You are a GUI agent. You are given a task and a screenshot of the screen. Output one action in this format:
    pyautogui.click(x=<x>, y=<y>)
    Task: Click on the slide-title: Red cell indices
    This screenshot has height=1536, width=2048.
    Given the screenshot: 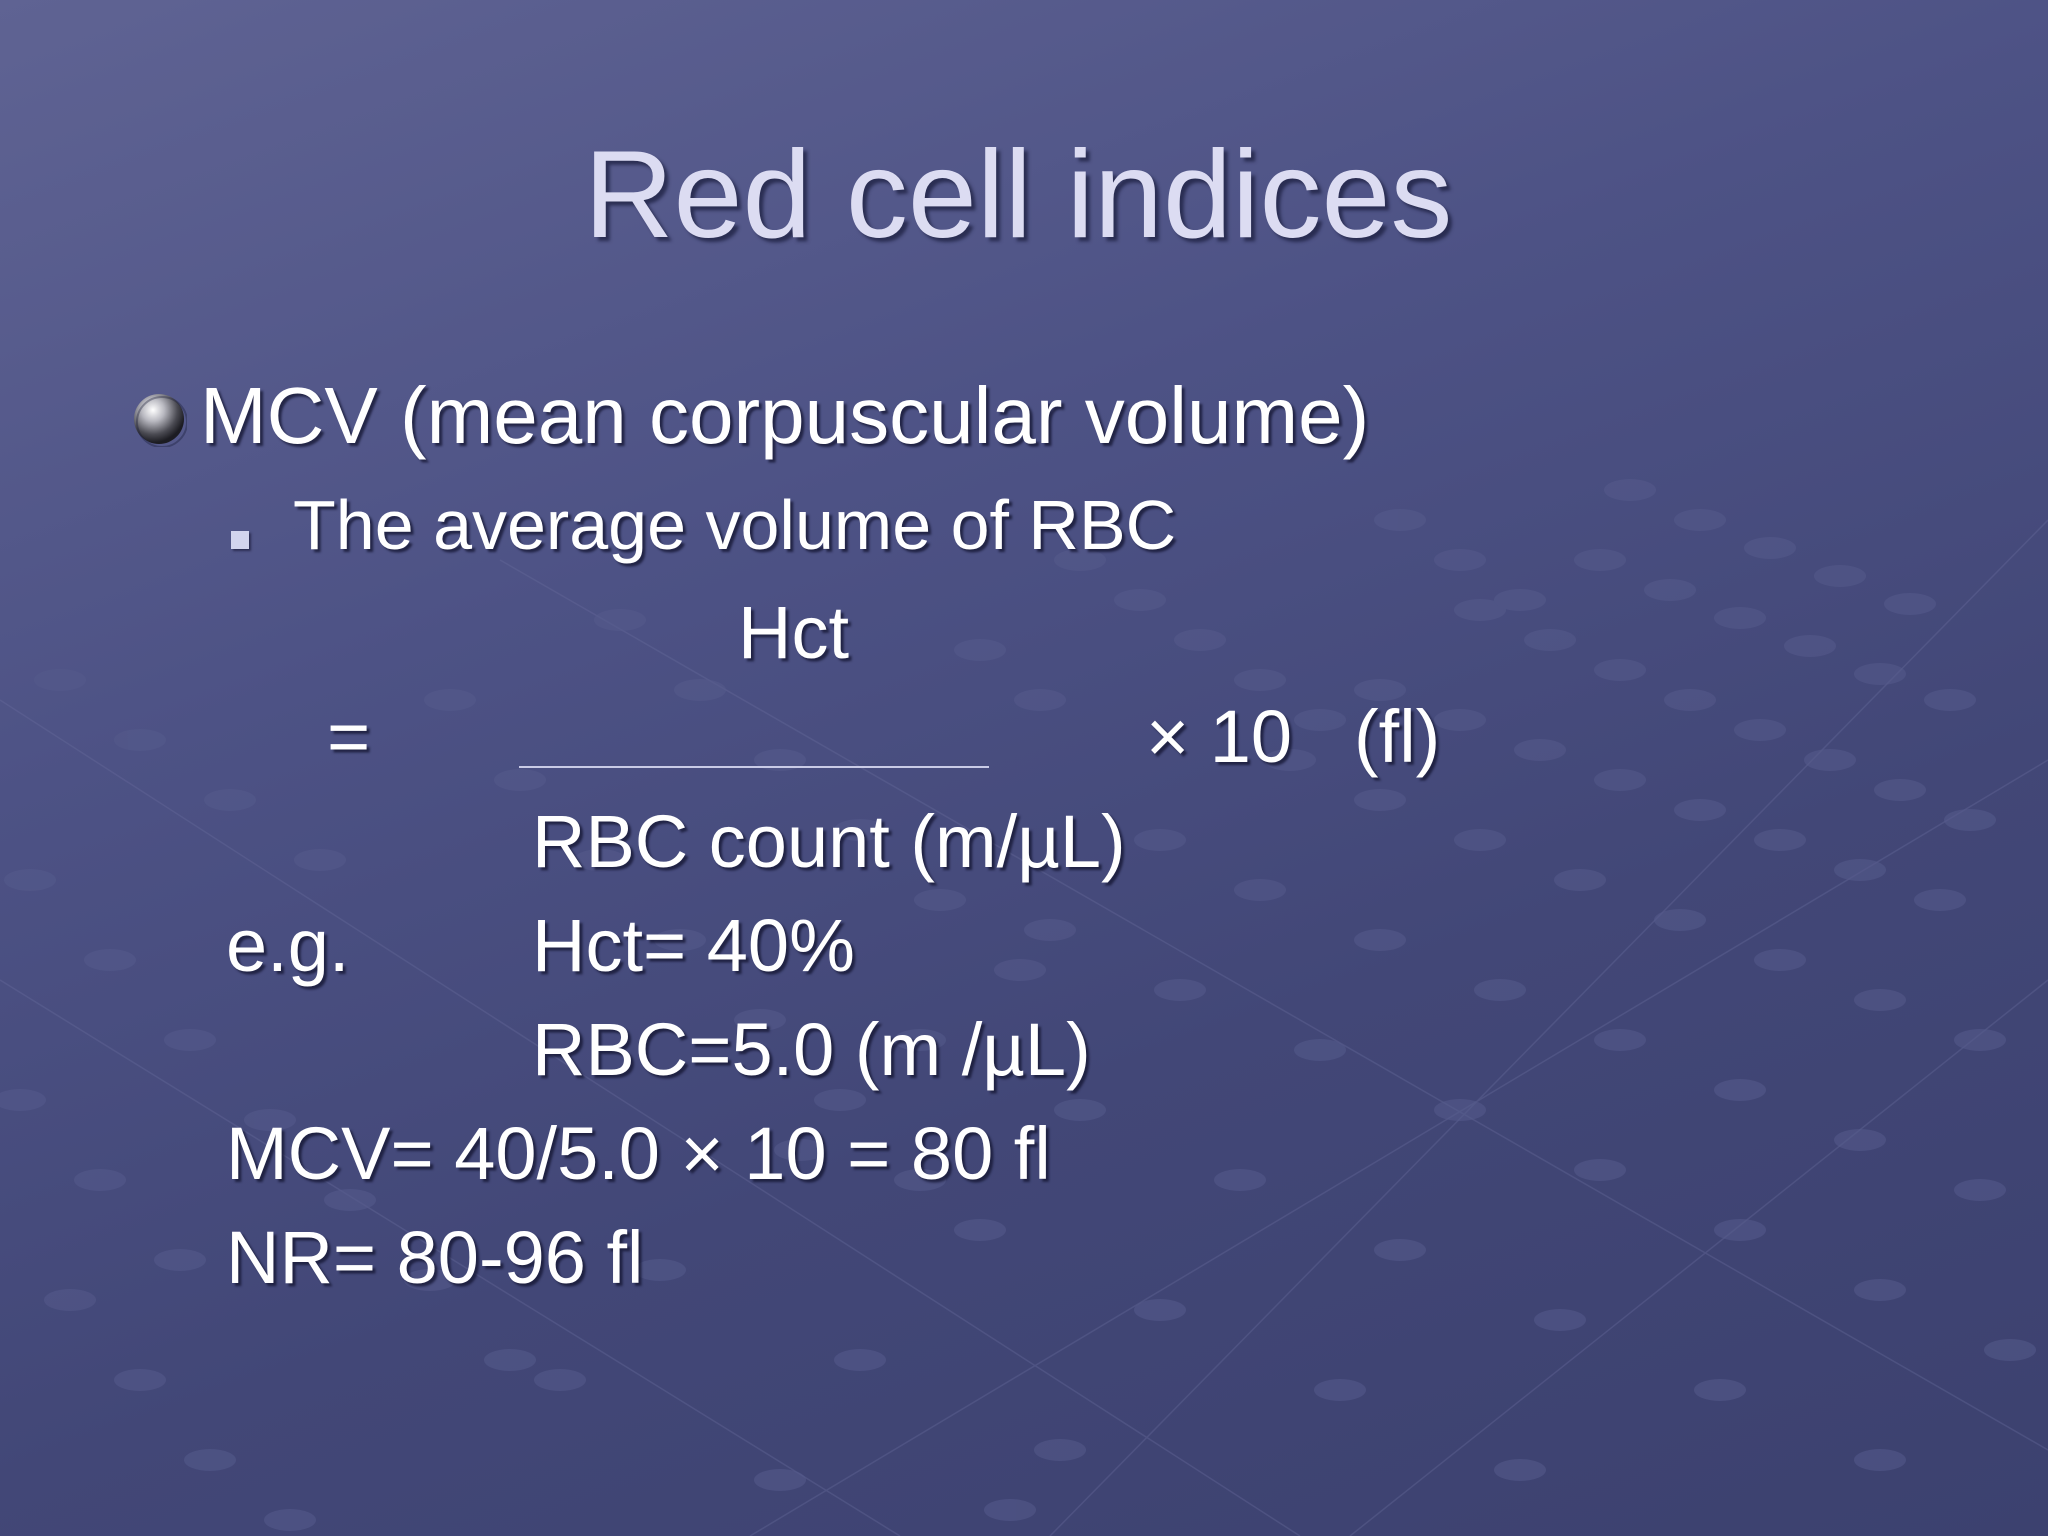 What is the action you would take?
    pyautogui.click(x=1018, y=195)
    